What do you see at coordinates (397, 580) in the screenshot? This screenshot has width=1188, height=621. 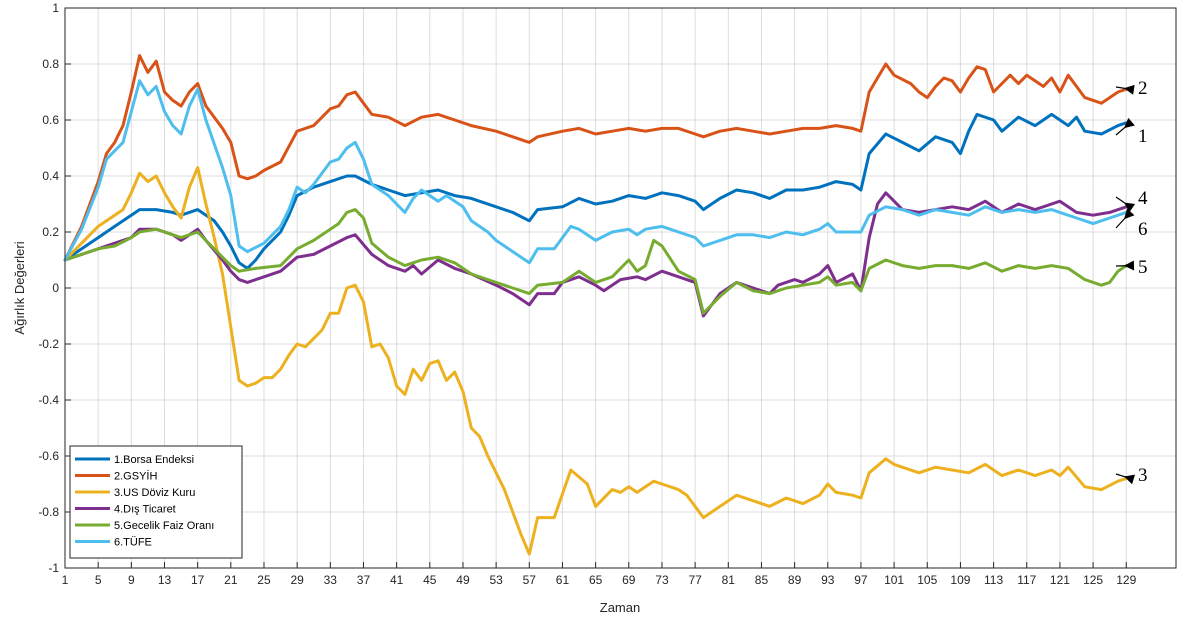 I see `x-tick-label: 41` at bounding box center [397, 580].